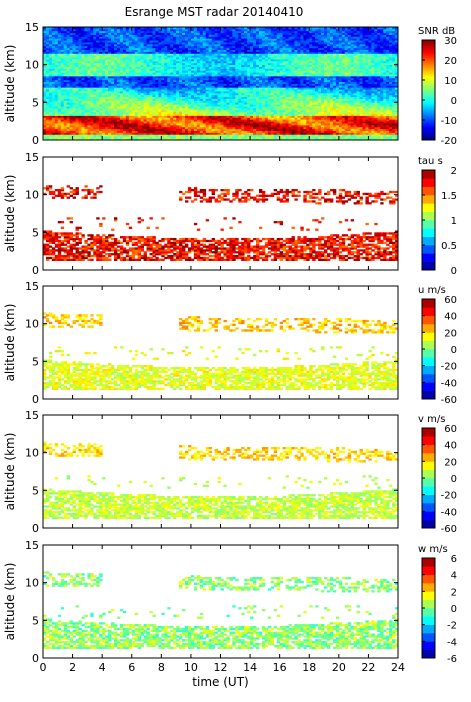  What do you see at coordinates (450, 446) in the screenshot?
I see `colorbar-tick-label: 40` at bounding box center [450, 446].